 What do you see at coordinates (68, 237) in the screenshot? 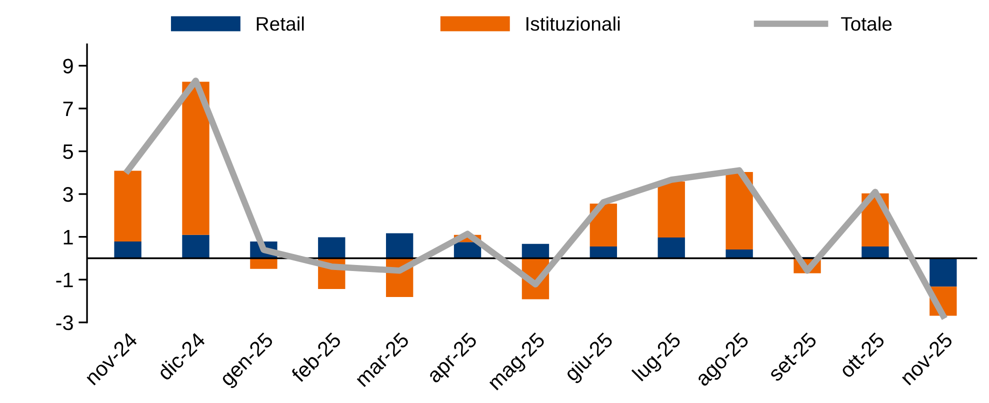
I see `y-tick-label: 1` at bounding box center [68, 237].